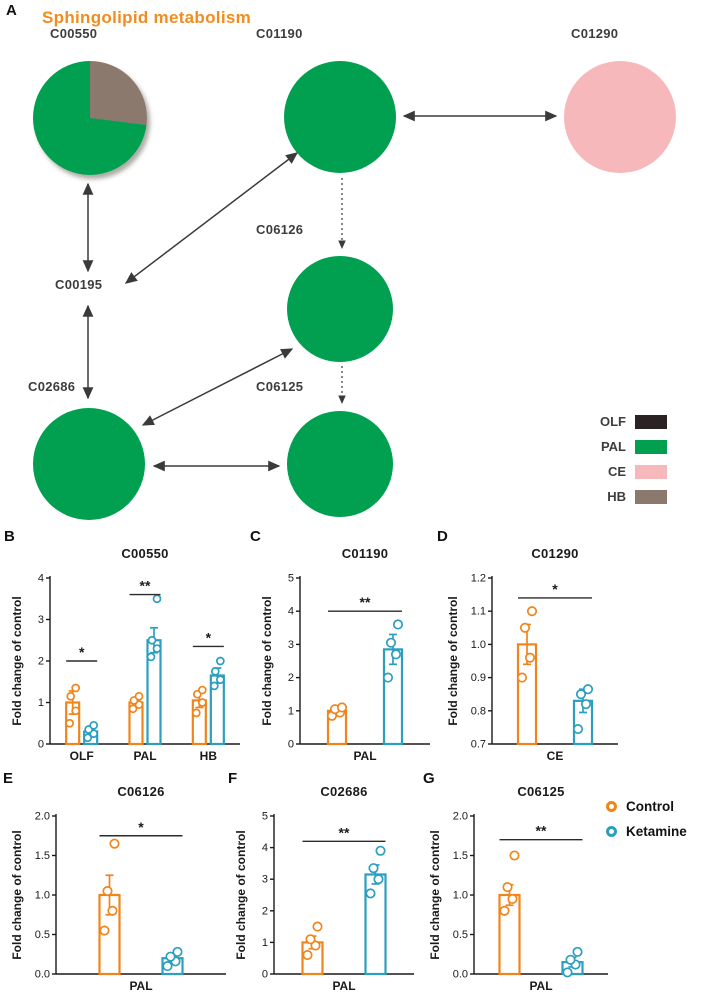  What do you see at coordinates (460, 975) in the screenshot?
I see `svg-text: 0.0` at bounding box center [460, 975].